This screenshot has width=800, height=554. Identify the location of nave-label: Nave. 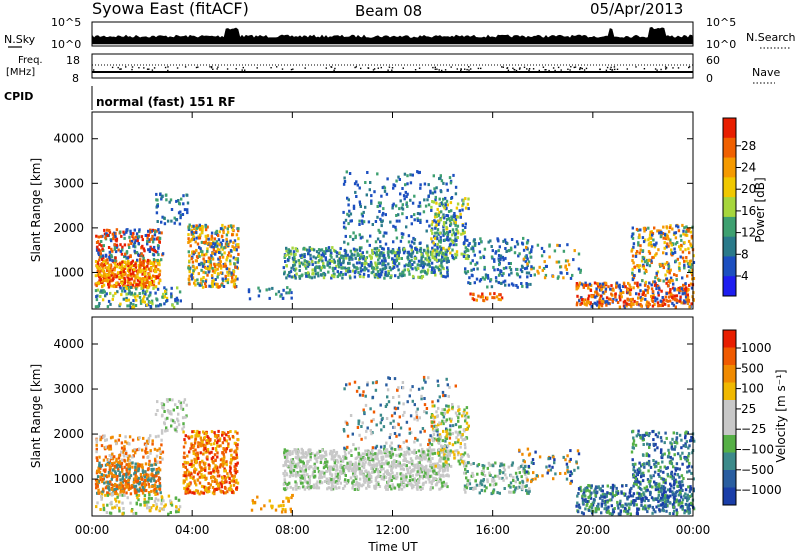
(766, 72).